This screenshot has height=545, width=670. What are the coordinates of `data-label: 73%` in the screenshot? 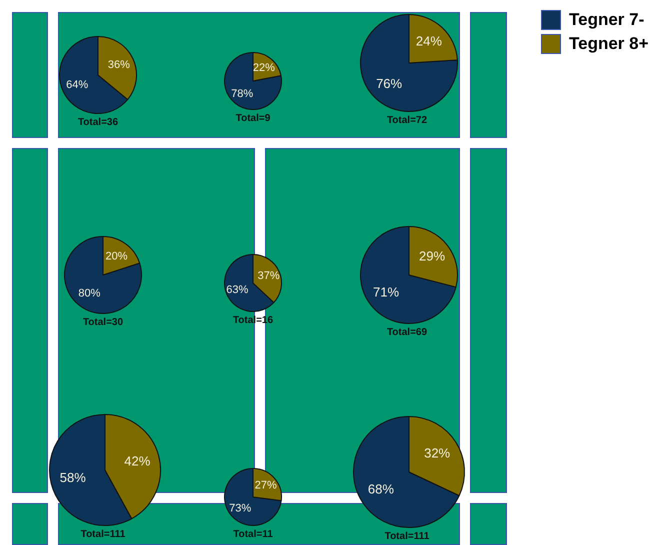 It's located at (240, 508).